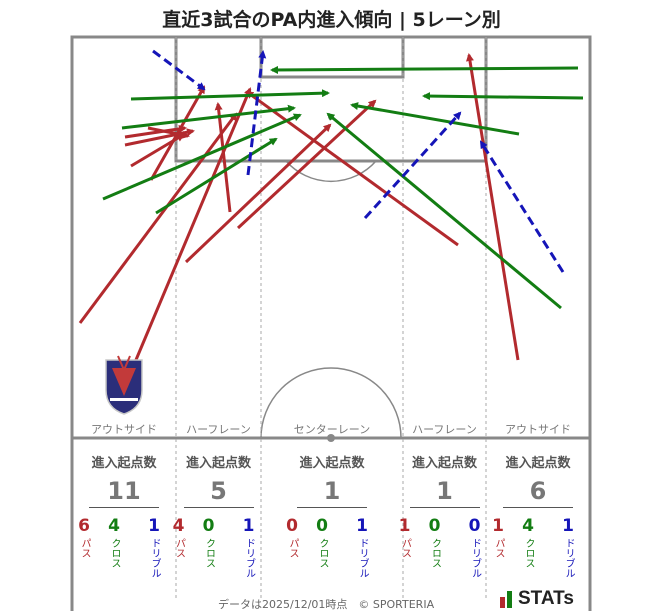  Describe the element at coordinates (444, 429) in the screenshot. I see `lane-name-4: ハーフレーン` at that location.